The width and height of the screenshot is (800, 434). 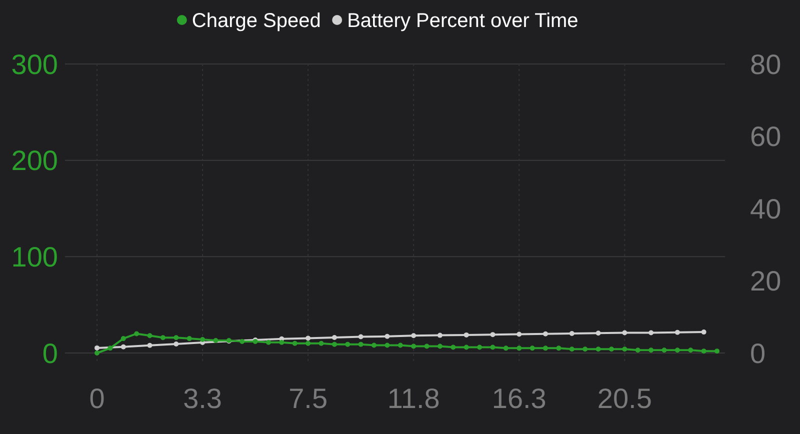 I want to click on y-tick-label: 100, so click(x=34, y=256).